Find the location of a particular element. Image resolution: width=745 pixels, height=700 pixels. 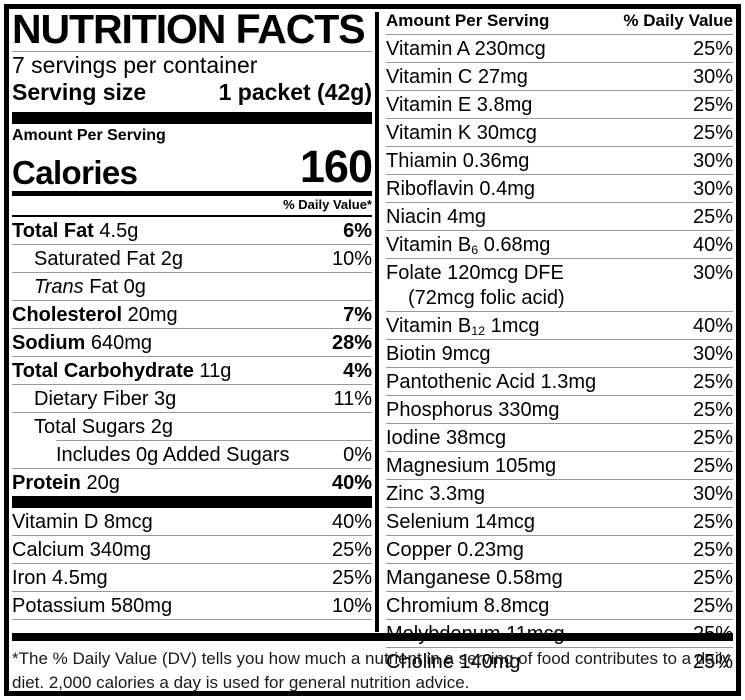

nutrient-amount: 330mg is located at coordinates (526, 409).